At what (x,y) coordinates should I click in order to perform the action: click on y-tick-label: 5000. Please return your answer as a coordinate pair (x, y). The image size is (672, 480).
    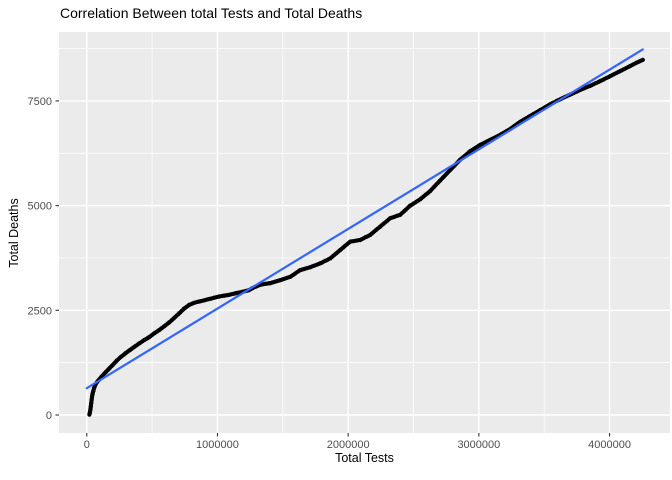
    Looking at the image, I should click on (40, 207).